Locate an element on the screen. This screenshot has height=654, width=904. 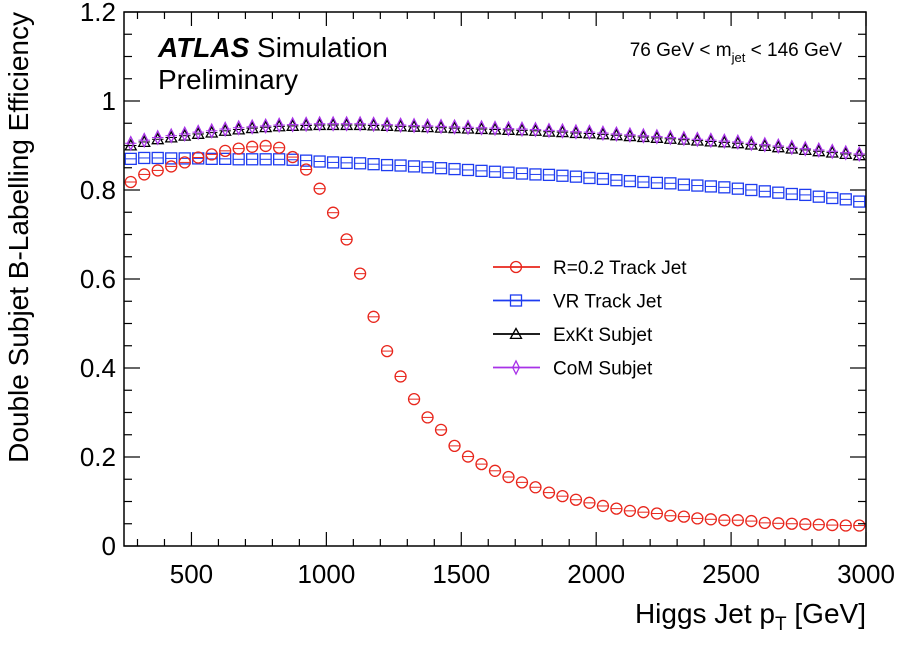
x-tick-label: 1000 is located at coordinates (326, 574).